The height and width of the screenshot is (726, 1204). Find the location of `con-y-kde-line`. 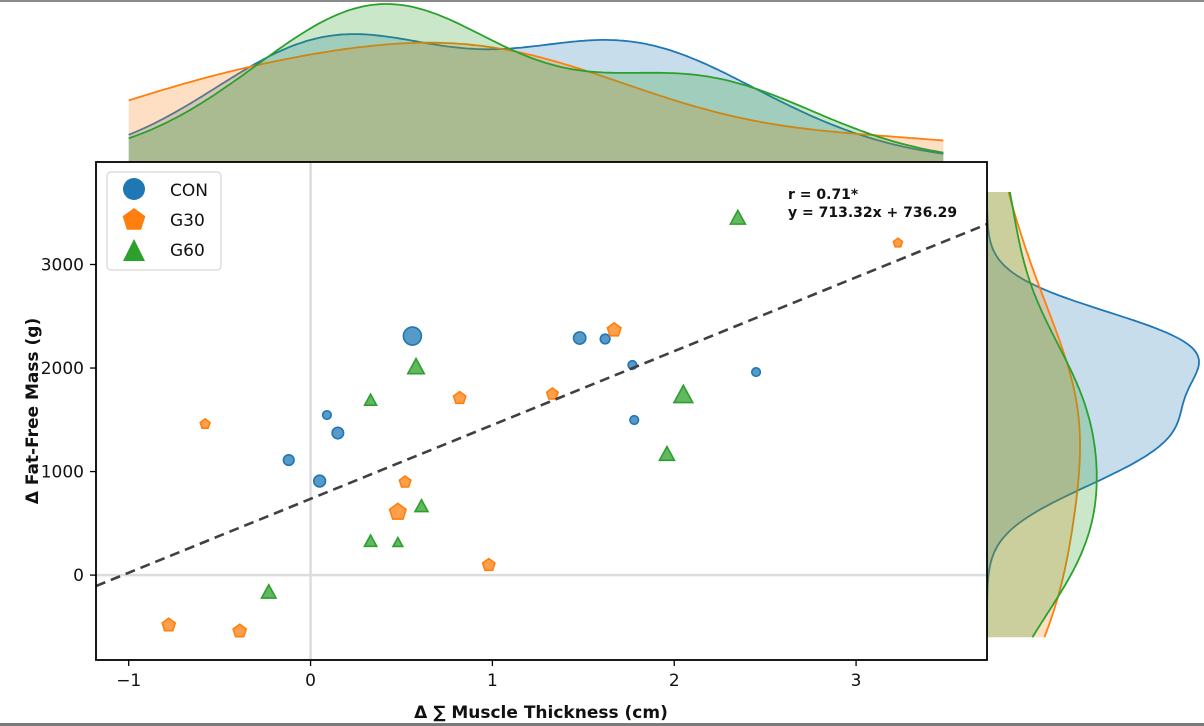

con-y-kde-line is located at coordinates (1093, 415).